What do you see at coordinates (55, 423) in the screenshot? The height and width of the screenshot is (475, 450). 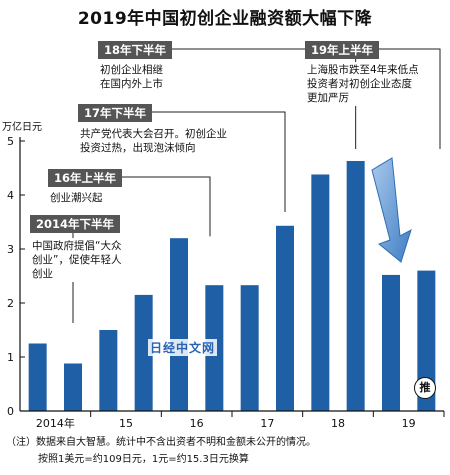 I see `x-tick-label-2014年: 2014年` at bounding box center [55, 423].